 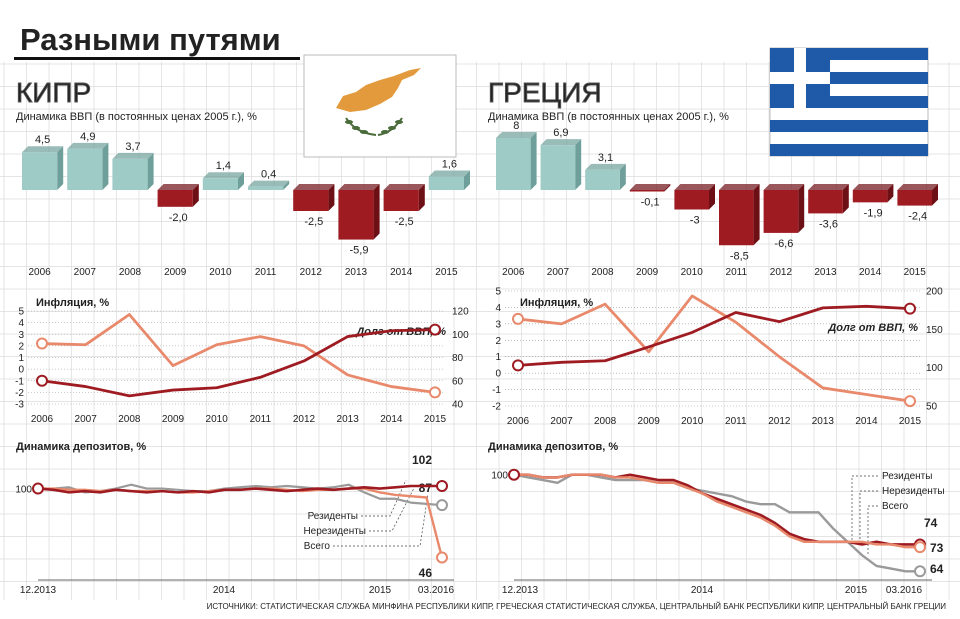 What do you see at coordinates (175, 272) in the screenshot?
I see `cyprus-gdp-x-tick-label: 2009` at bounding box center [175, 272].